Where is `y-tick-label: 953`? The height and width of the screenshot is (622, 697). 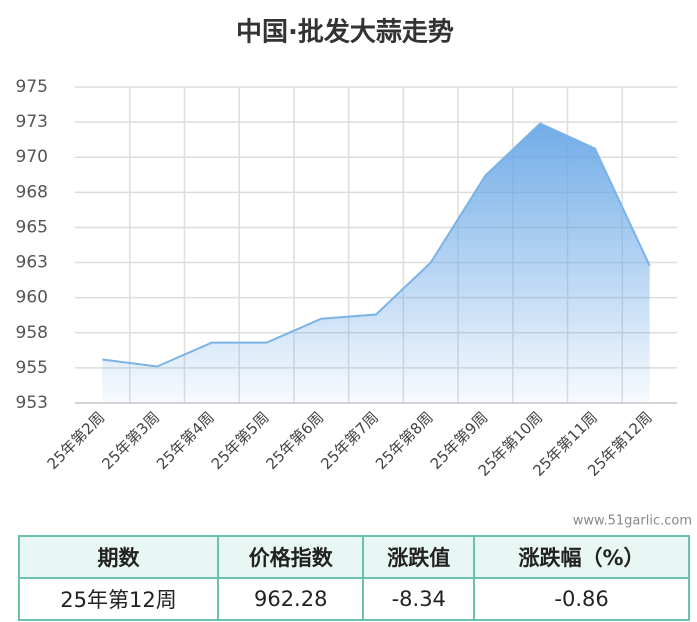 y-tick-label: 953 is located at coordinates (32, 403).